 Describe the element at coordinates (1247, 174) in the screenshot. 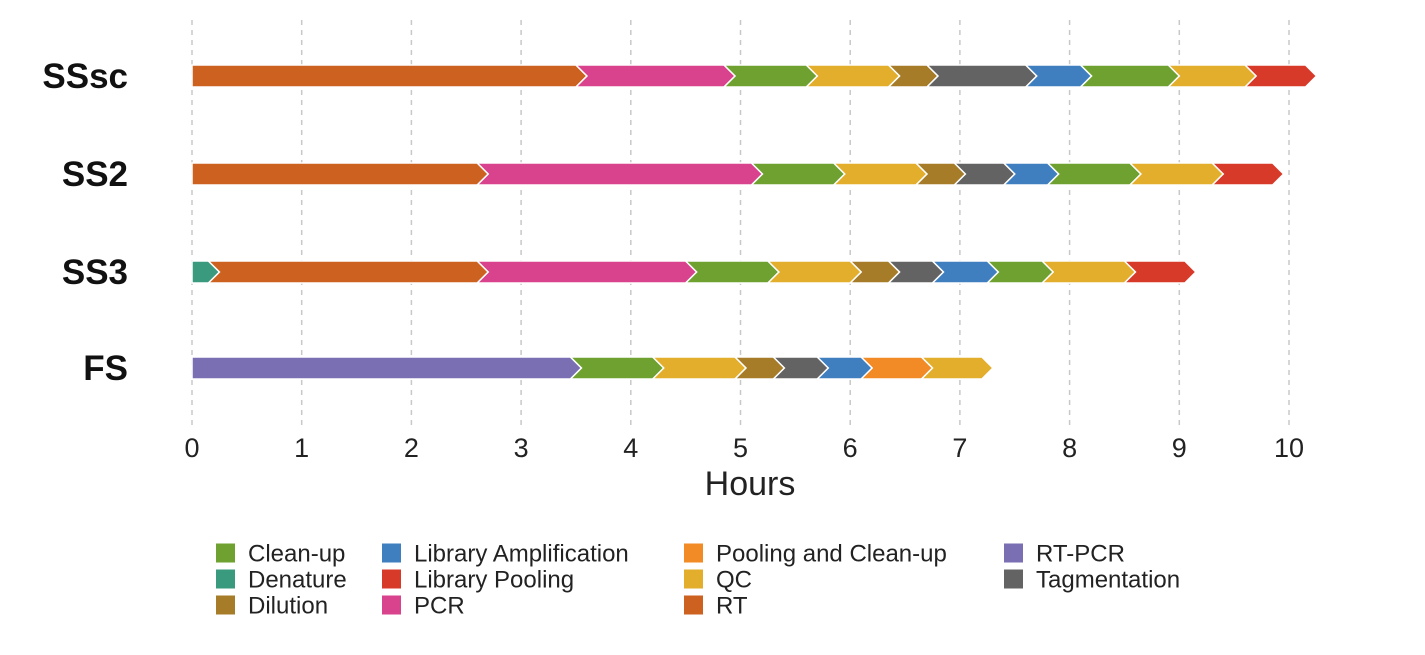

I see `segment-ss2-library-pooling` at that location.